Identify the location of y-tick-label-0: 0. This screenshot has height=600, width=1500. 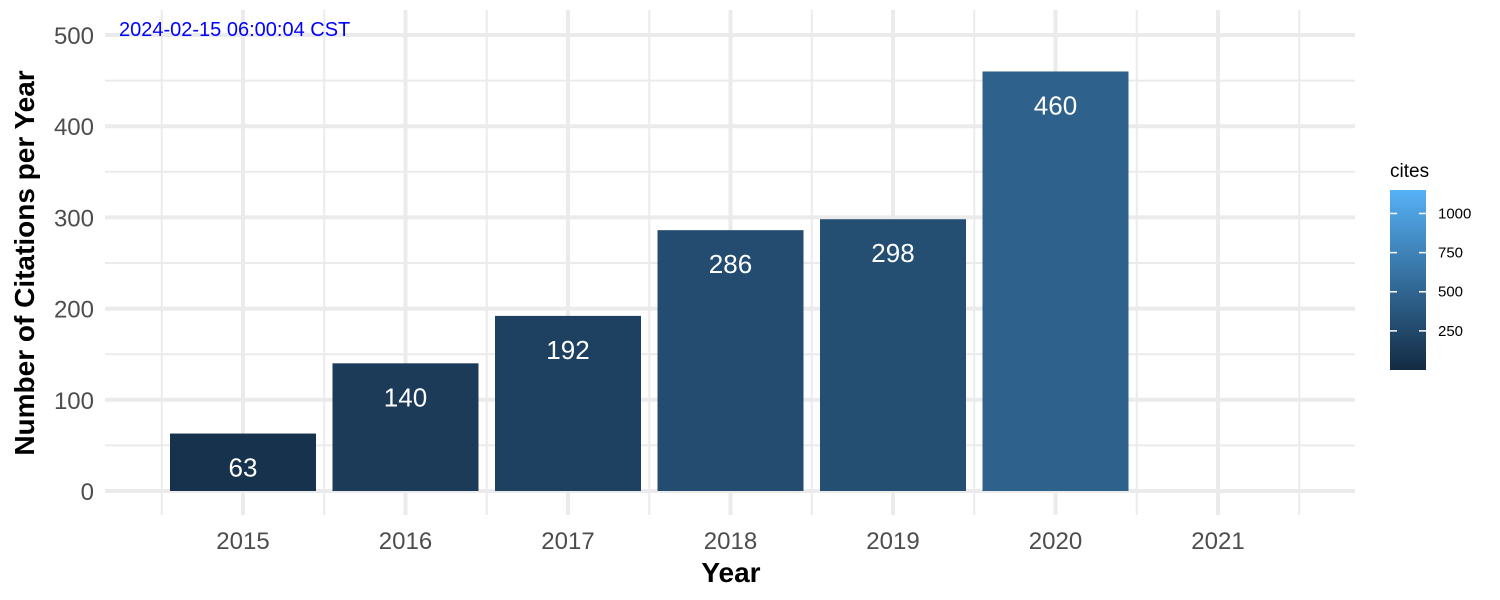
(87, 492).